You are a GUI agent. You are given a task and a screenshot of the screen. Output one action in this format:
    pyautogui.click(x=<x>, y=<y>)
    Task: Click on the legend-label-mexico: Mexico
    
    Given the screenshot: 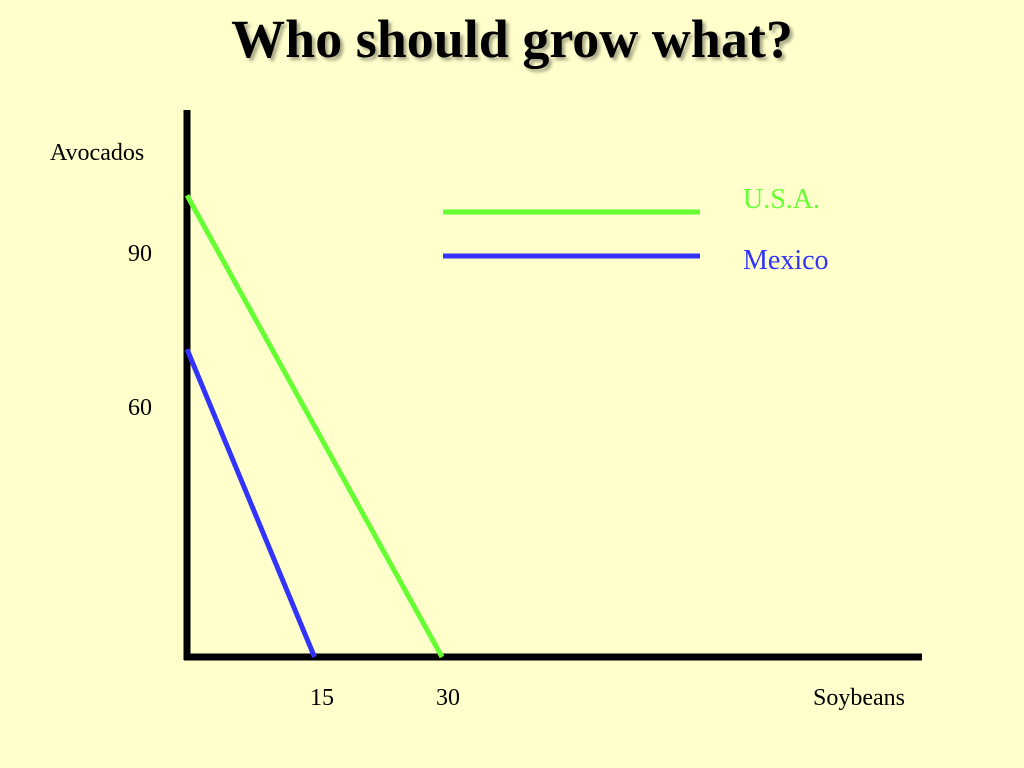 What is the action you would take?
    pyautogui.click(x=786, y=260)
    